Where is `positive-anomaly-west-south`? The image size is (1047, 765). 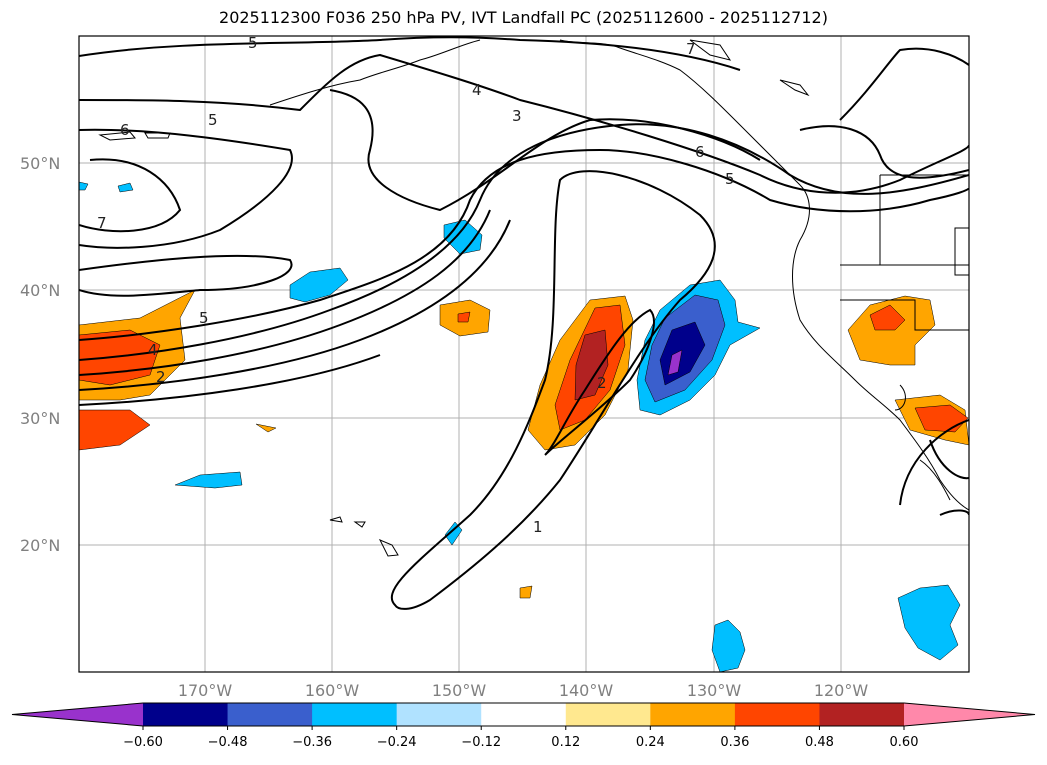
positive-anomaly-west-south is located at coordinates (115, 430).